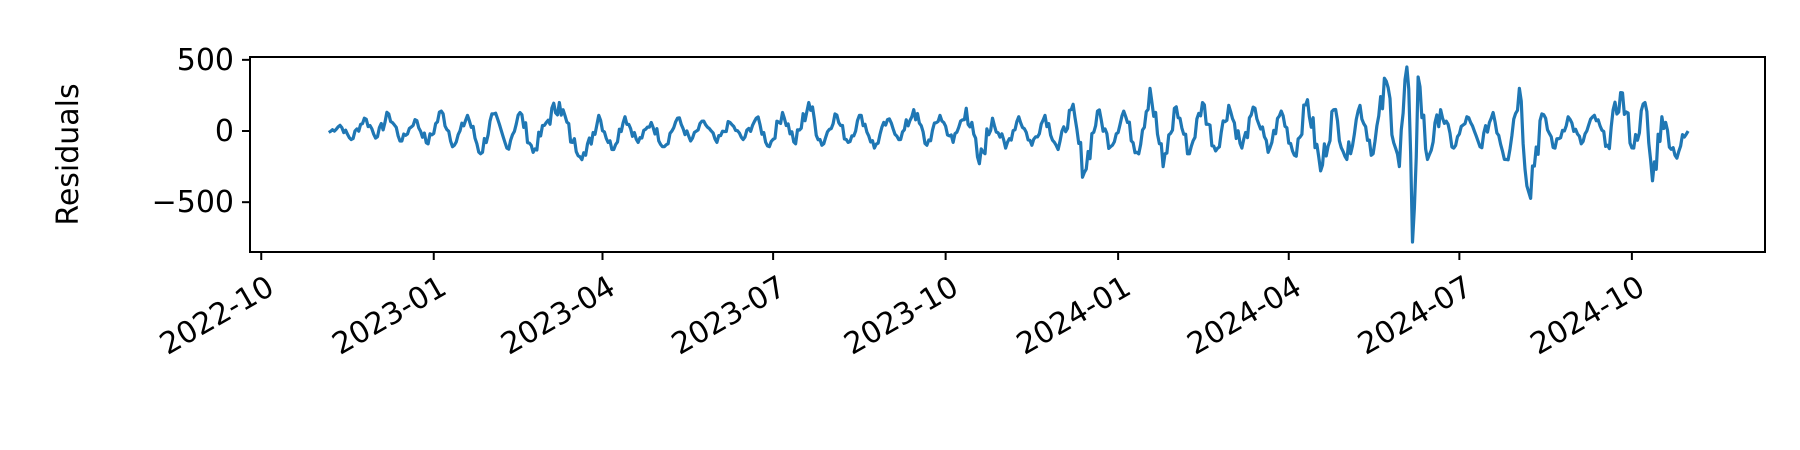 This screenshot has width=1800, height=450. Describe the element at coordinates (901, 315) in the screenshot. I see `x-tick-label: 2023-10` at that location.